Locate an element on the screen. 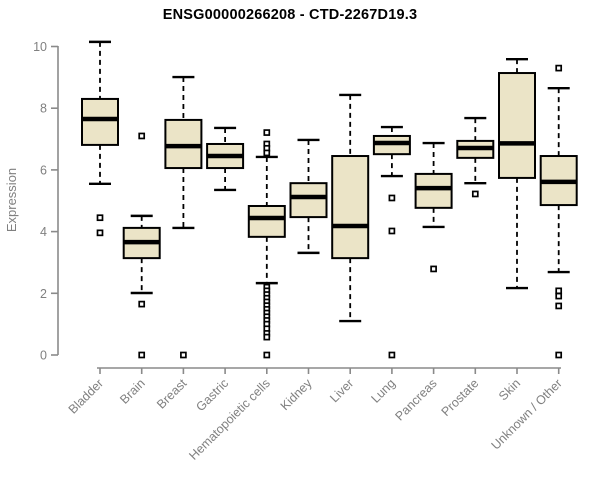  boxplot-pancreas is located at coordinates (433, 207).